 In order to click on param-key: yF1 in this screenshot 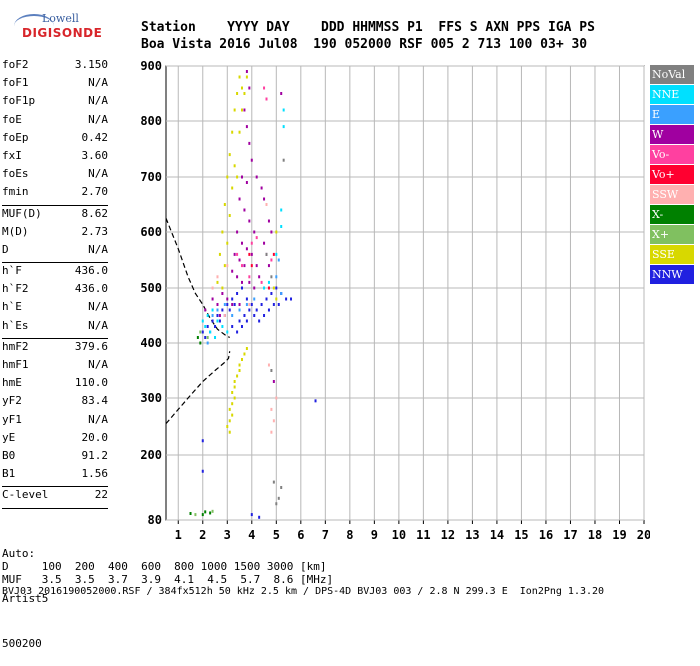, I will do `click(12, 419)`.